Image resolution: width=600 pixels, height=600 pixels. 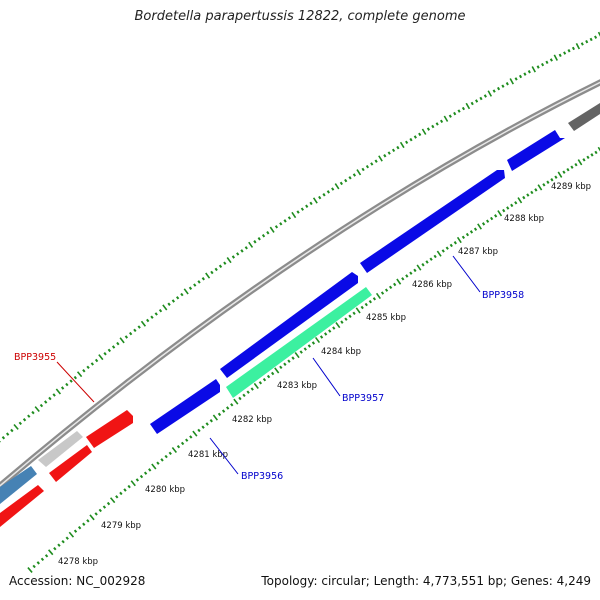 What do you see at coordinates (297, 386) in the screenshot?
I see `kbp-label: 4283 kbp` at bounding box center [297, 386].